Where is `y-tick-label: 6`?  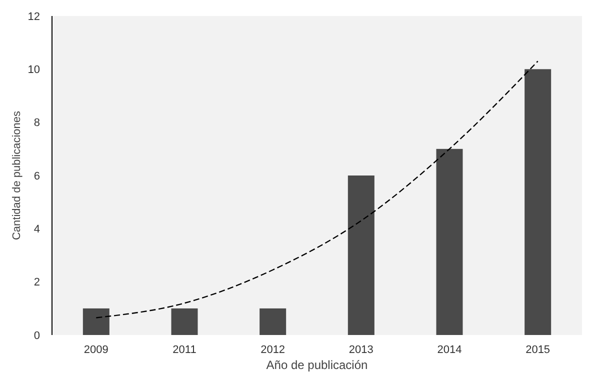 y-tick-label: 6 is located at coordinates (37, 176).